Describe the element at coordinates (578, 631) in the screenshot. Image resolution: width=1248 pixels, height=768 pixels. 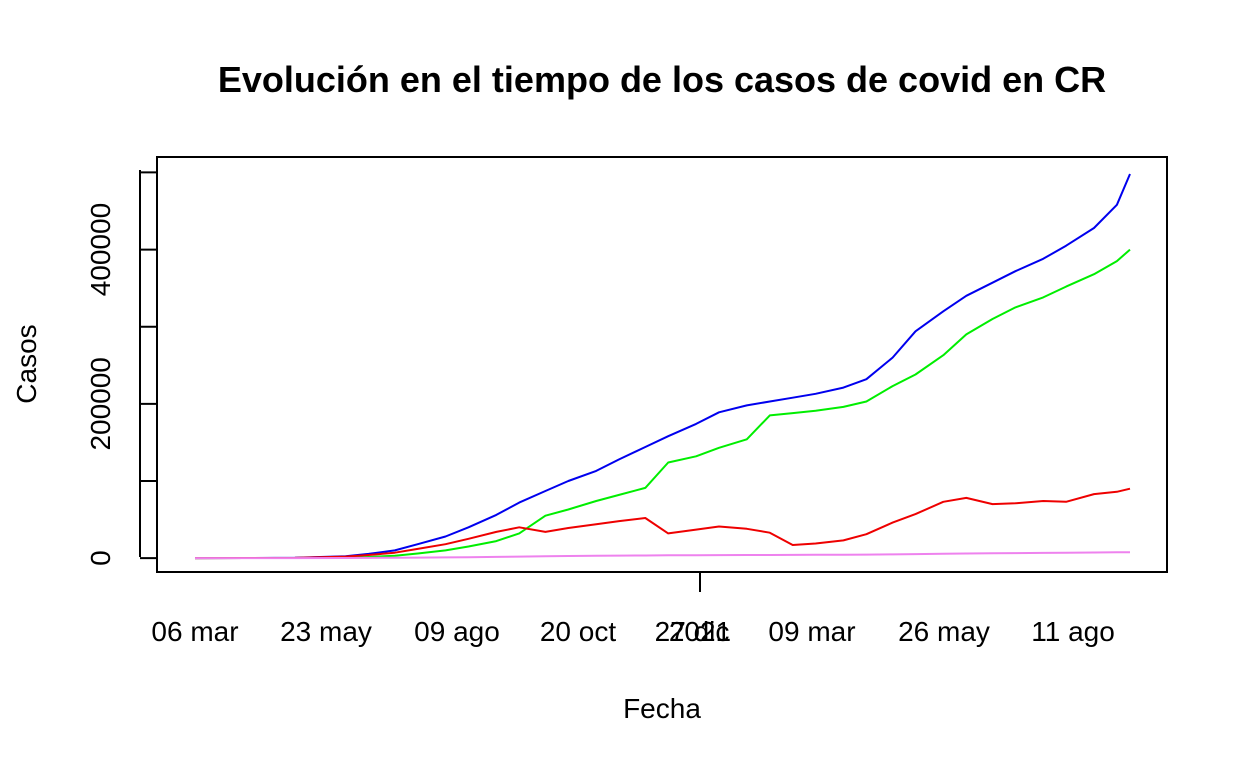
I see `x-tick-label: 20 oct` at that location.